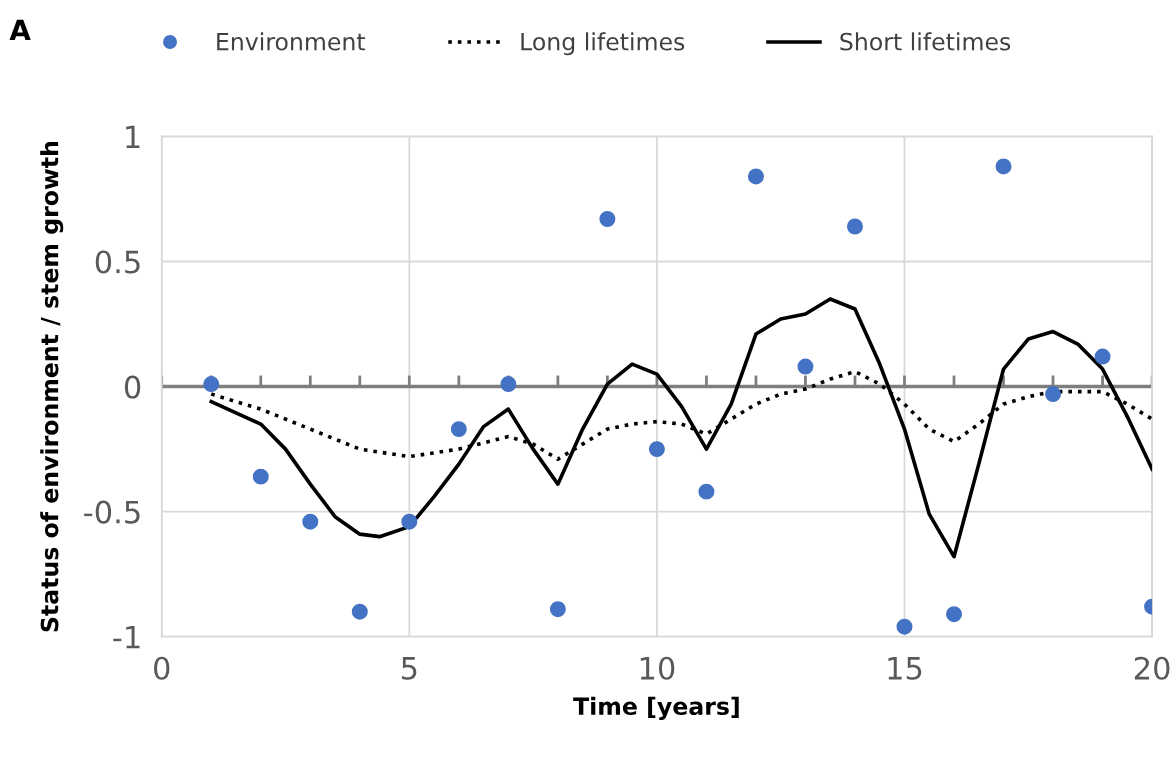 This screenshot has width=1172, height=758. Describe the element at coordinates (603, 44) in the screenshot. I see `legend-label: Long lifetimes` at that location.